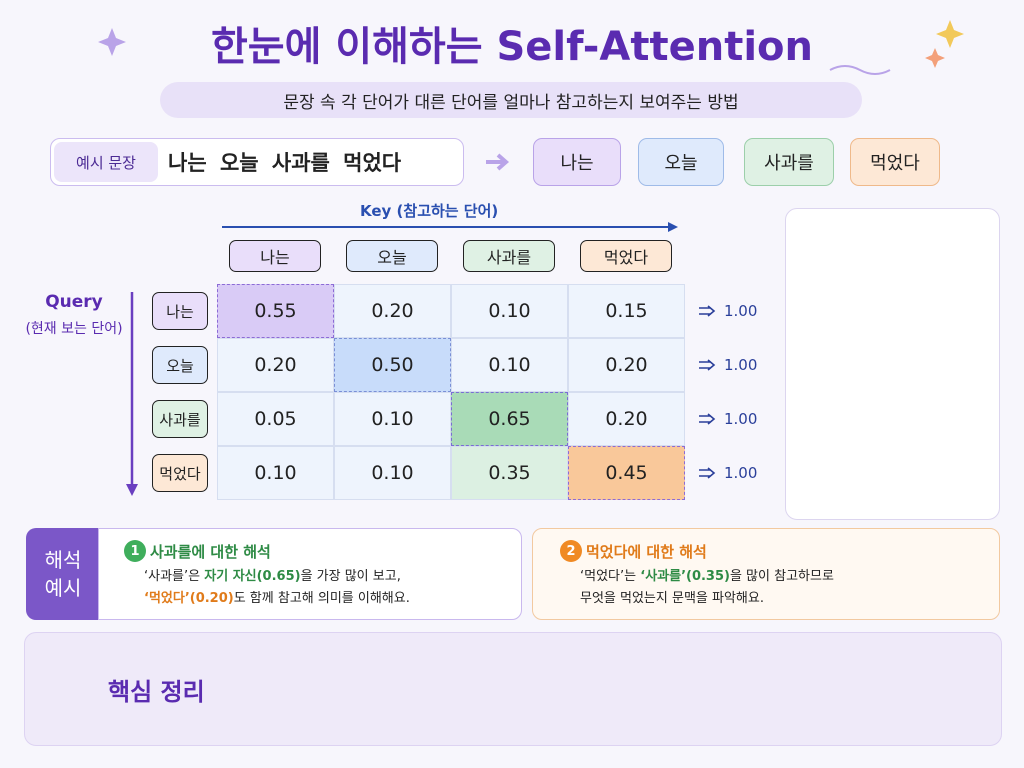  What do you see at coordinates (275, 256) in the screenshot?
I see `column-header: 나는` at bounding box center [275, 256].